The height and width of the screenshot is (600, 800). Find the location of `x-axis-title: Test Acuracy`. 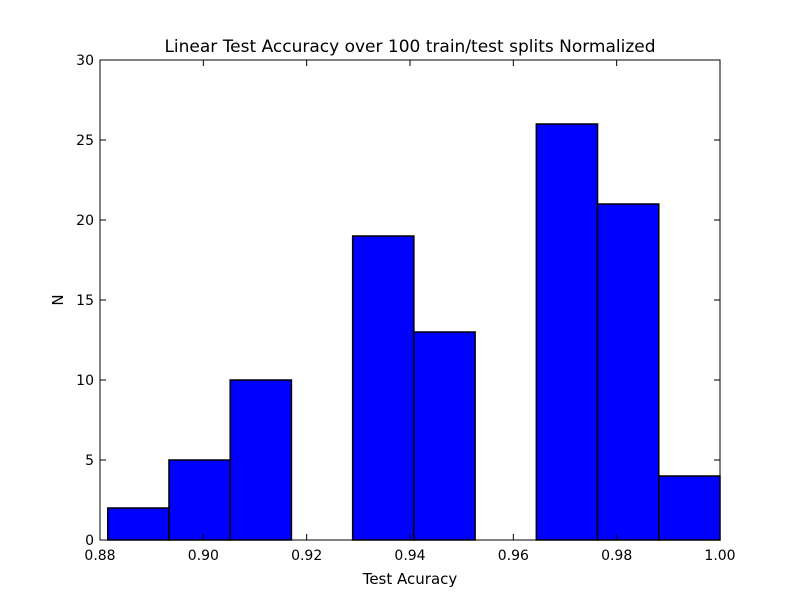

x-axis-title: Test Acuracy is located at coordinates (410, 579).